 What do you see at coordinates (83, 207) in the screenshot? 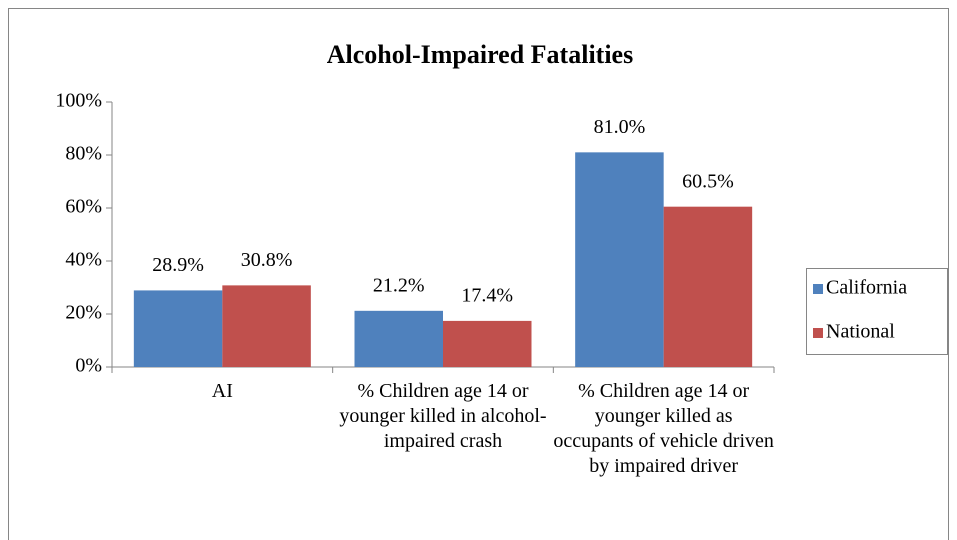
I see `y-tick-label: 60%` at bounding box center [83, 207].